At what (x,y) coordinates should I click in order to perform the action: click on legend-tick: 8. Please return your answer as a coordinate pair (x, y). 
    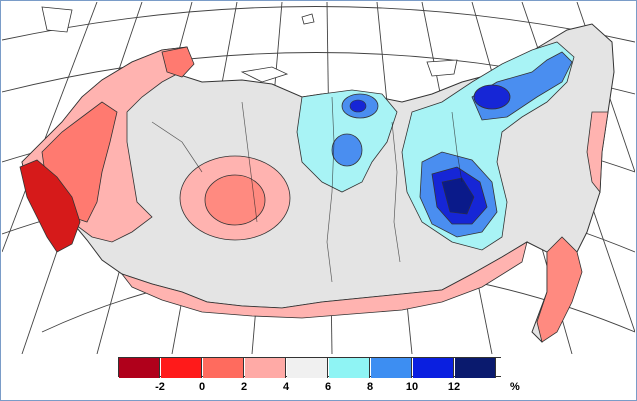
    Looking at the image, I should click on (370, 387).